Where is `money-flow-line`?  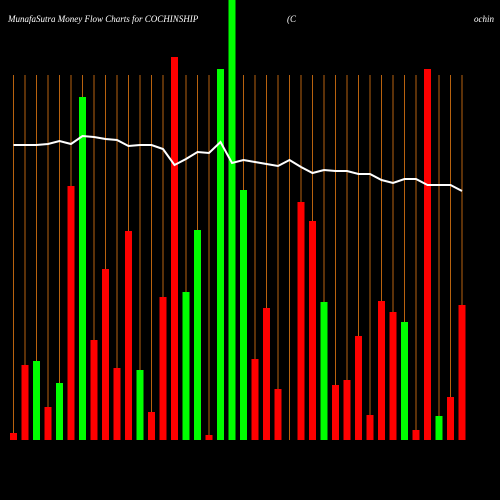 money-flow-line is located at coordinates (238, 163).